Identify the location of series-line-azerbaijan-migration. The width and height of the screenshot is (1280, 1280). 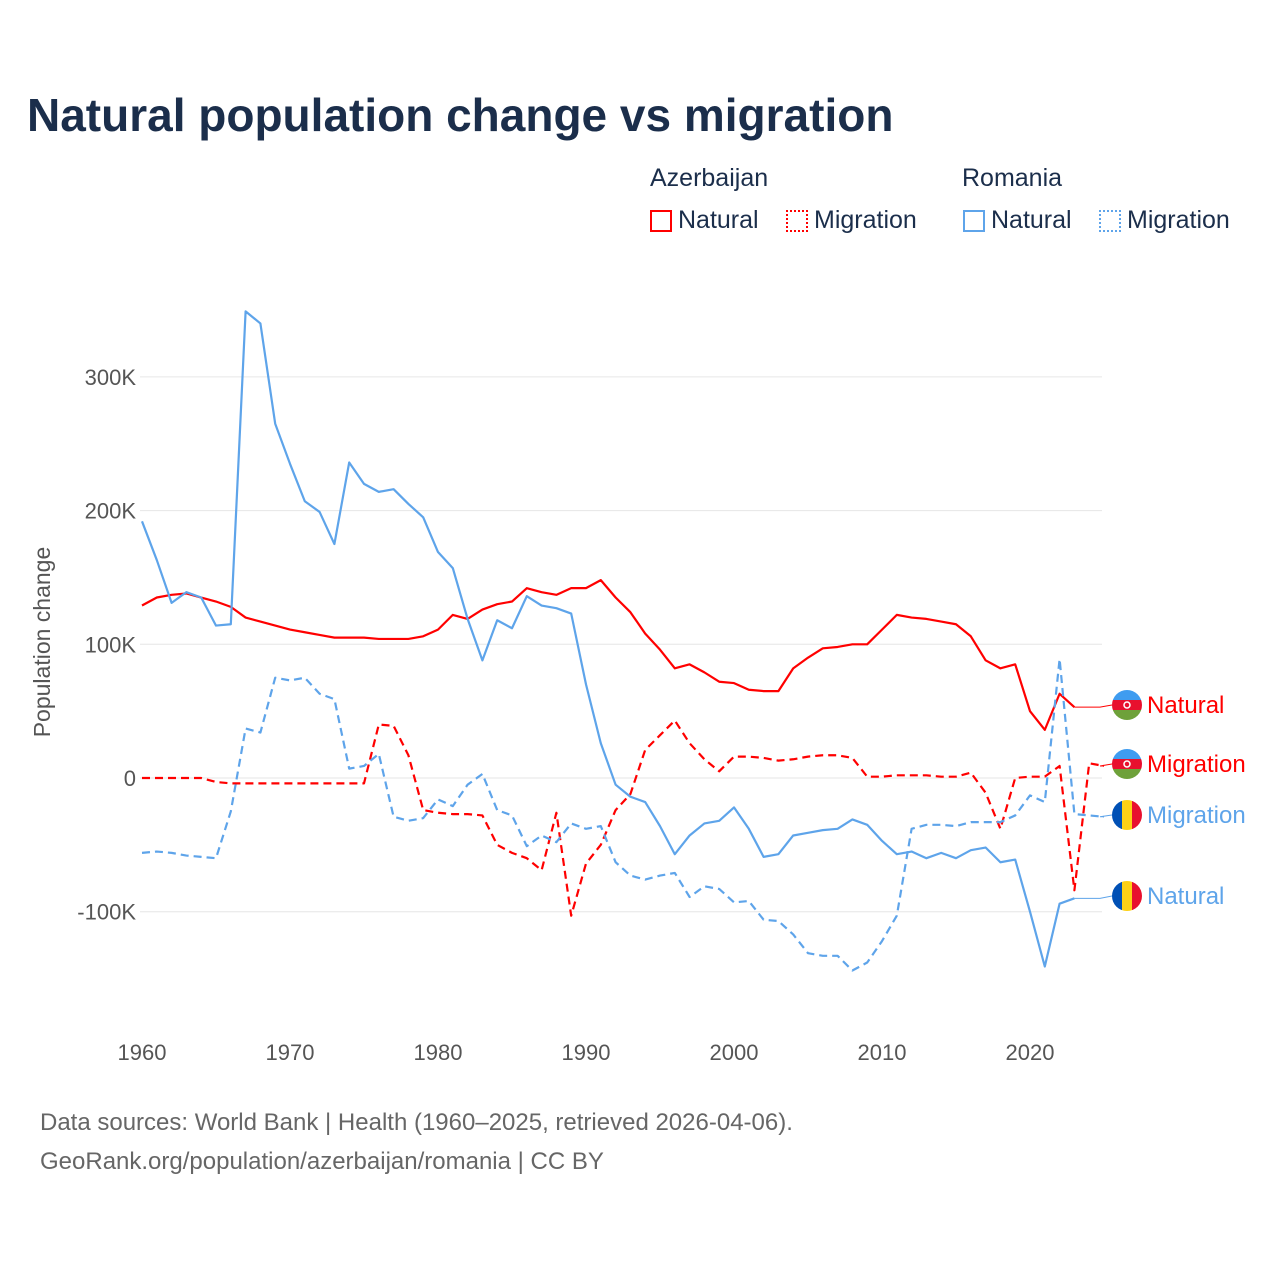
(623, 818).